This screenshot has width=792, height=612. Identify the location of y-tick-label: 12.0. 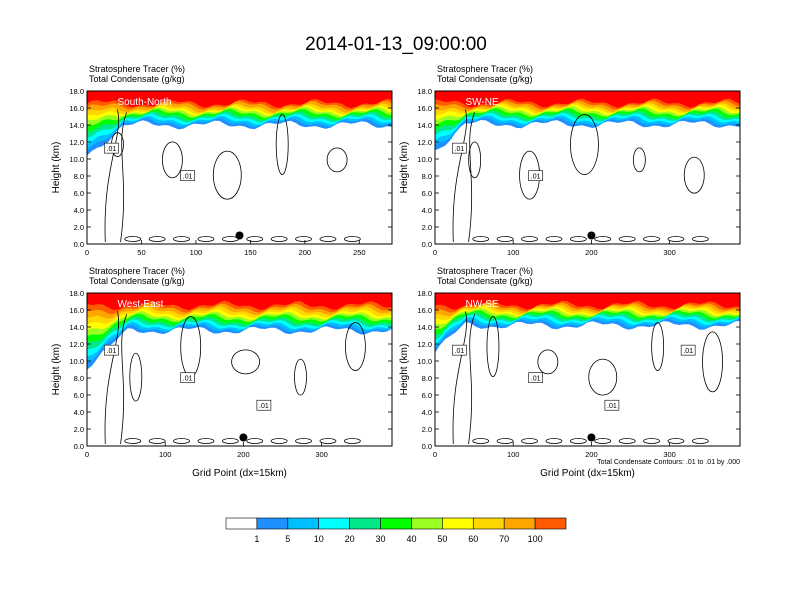
(76, 344).